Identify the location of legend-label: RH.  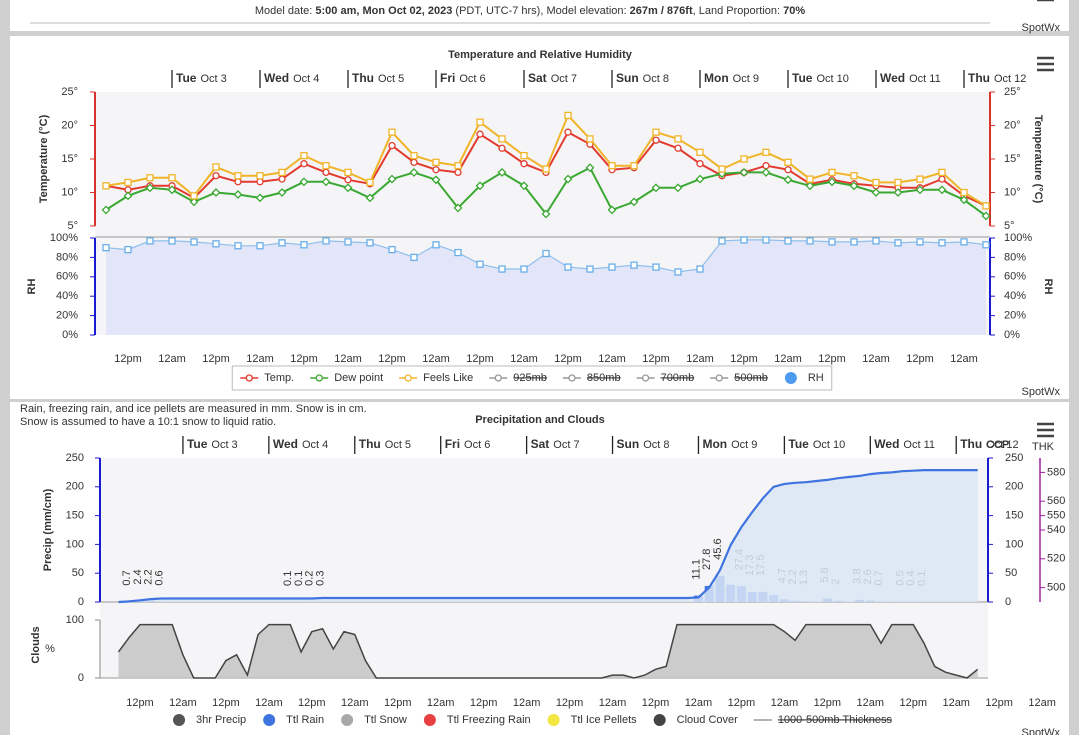
(816, 378).